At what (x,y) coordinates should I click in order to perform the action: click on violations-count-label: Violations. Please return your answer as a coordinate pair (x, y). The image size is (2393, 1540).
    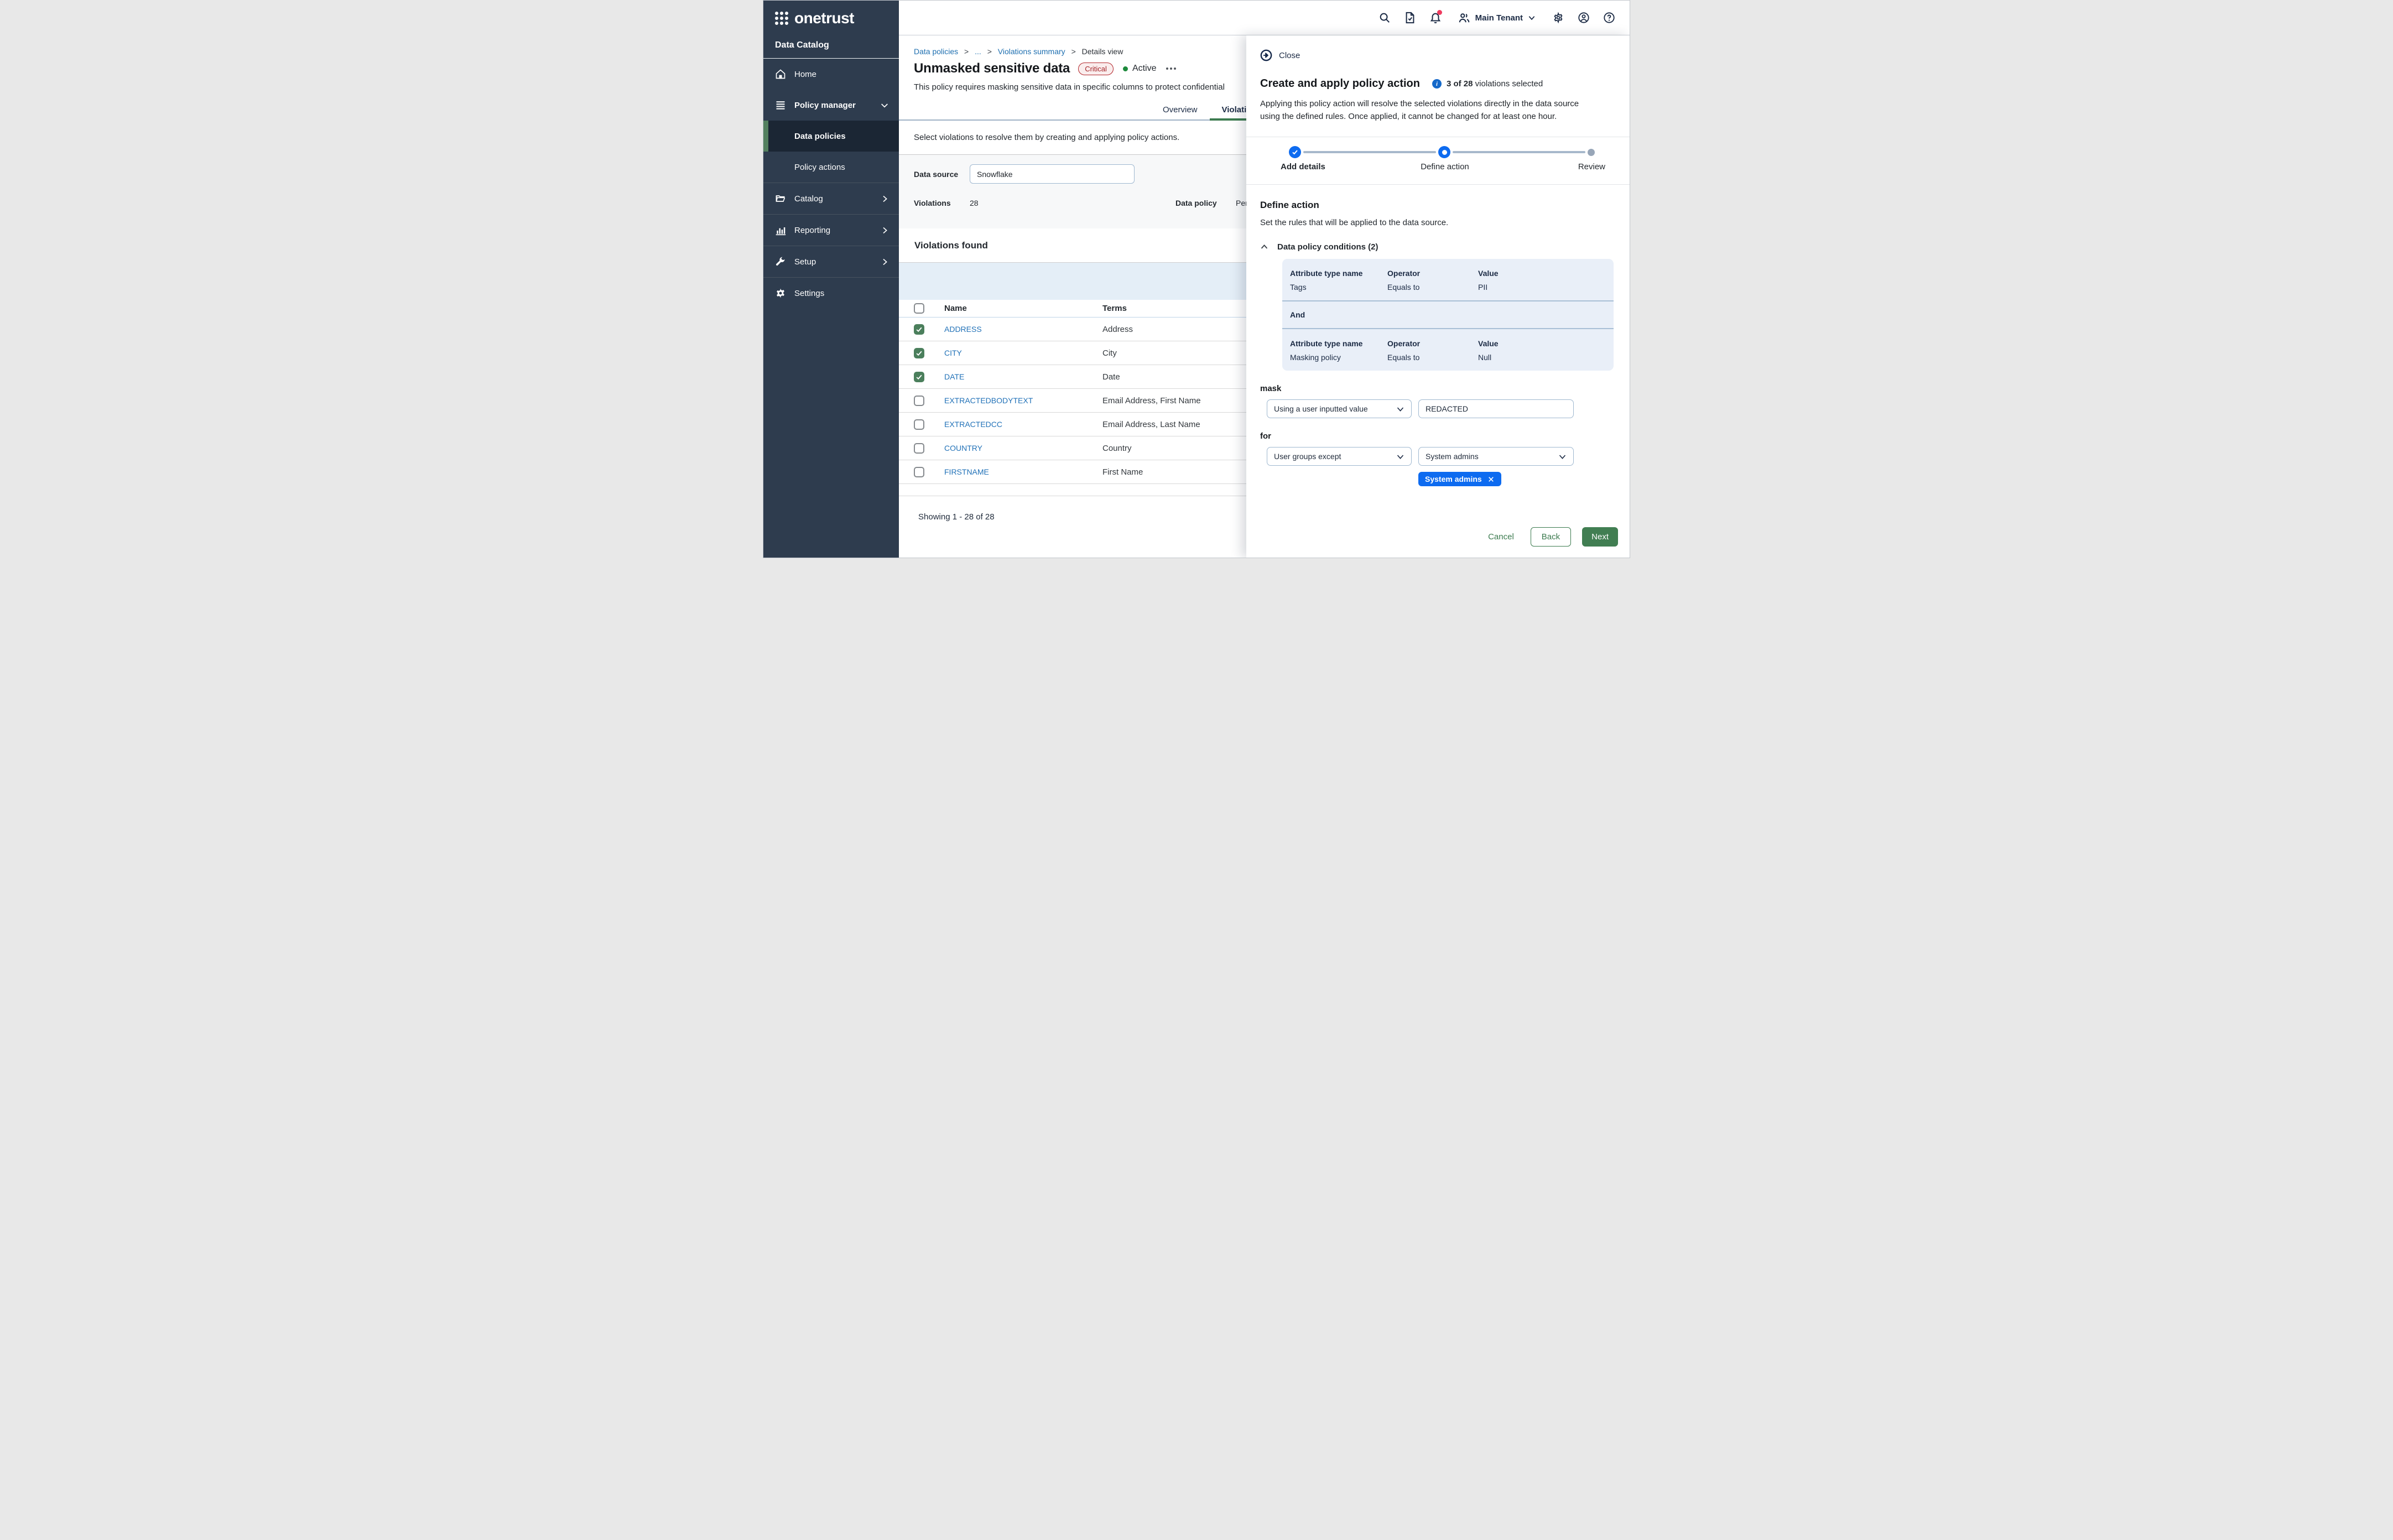
    Looking at the image, I should click on (933, 203).